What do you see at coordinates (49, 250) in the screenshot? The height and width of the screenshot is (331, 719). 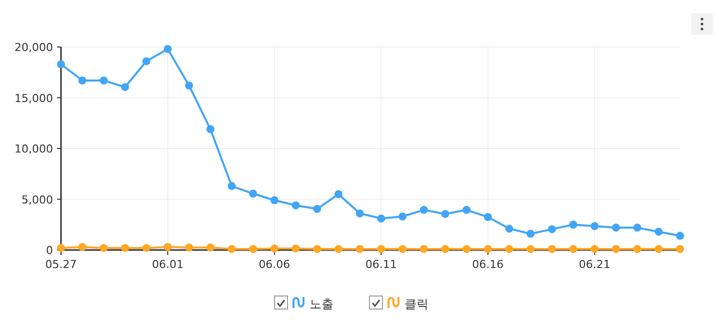 I see `y-tick-label: 0` at bounding box center [49, 250].